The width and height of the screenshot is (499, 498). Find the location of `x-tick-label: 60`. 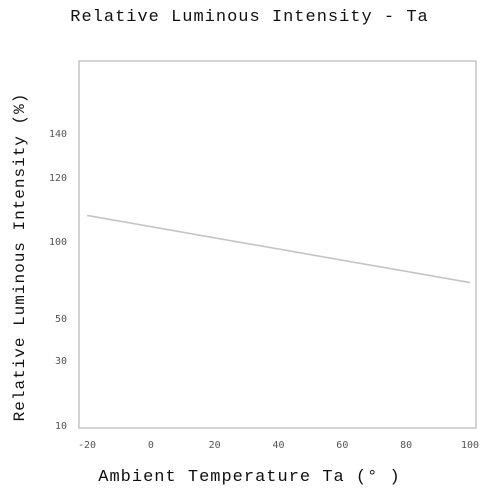

x-tick-label: 60 is located at coordinates (342, 445).